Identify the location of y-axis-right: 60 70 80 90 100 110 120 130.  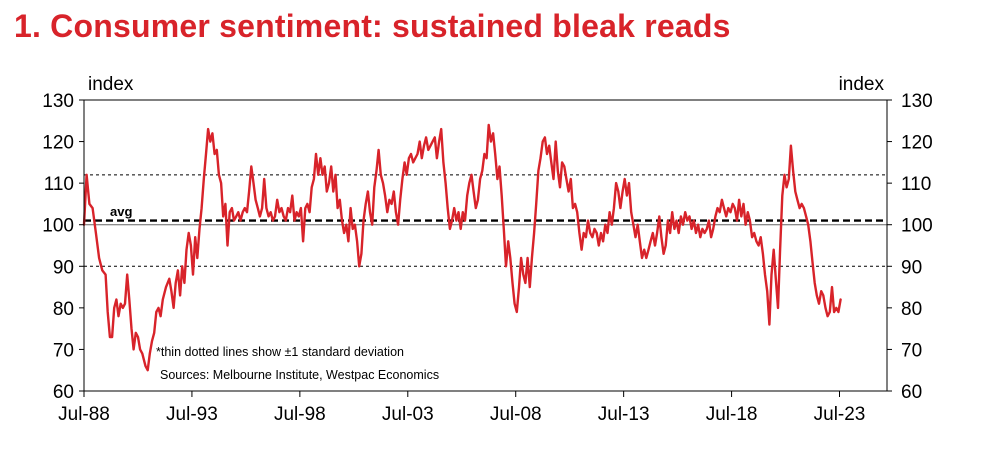
(910, 247).